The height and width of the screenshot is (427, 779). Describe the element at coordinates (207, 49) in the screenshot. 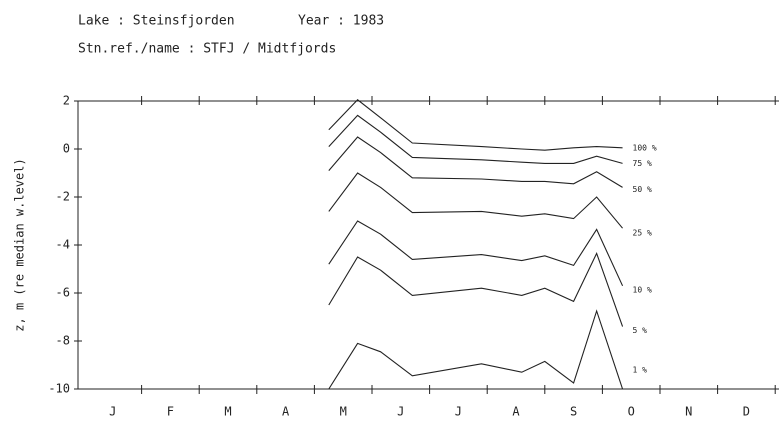

I see `header-station: Stn.ref./name : STFJ / Midtfjords` at that location.